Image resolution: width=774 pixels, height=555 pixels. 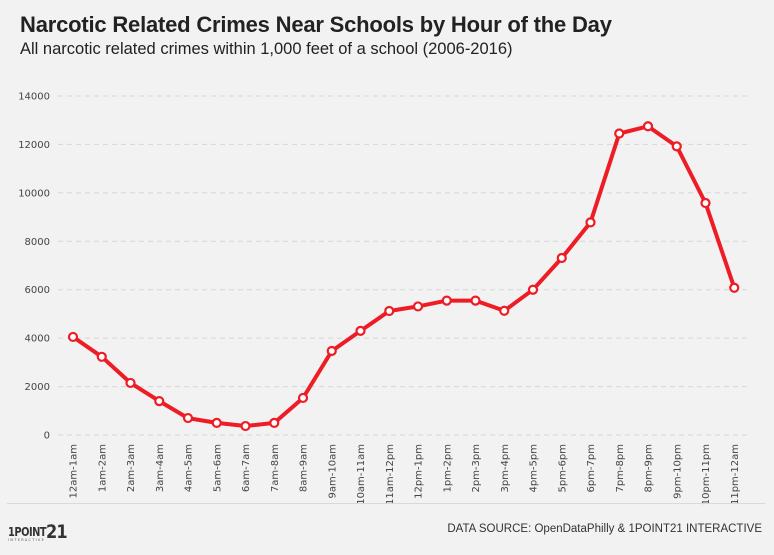 I want to click on logo-number: 21, so click(x=57, y=532).